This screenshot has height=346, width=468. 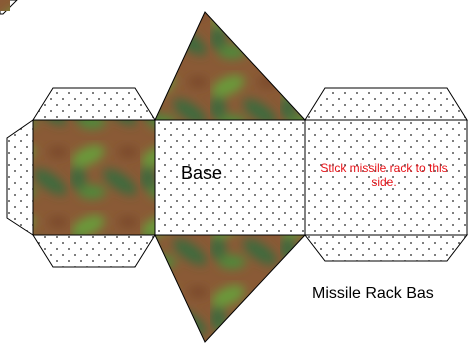 What do you see at coordinates (373, 293) in the screenshot?
I see `net-caption: Missile Rack Bas` at bounding box center [373, 293].